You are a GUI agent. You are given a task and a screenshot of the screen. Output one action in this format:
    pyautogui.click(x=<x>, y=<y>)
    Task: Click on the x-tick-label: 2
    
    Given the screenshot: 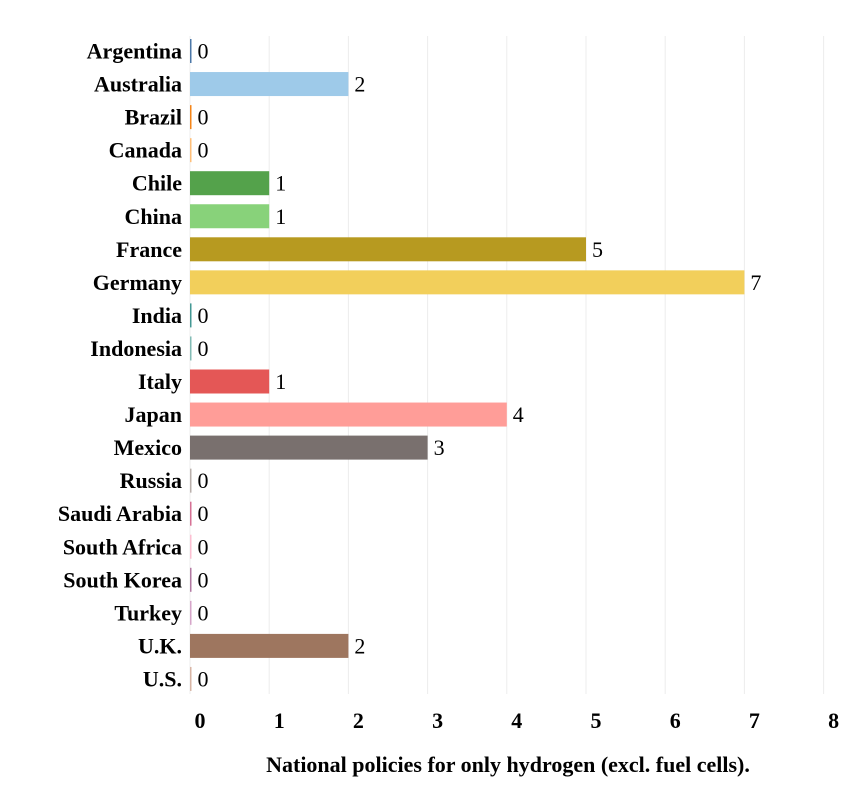 What is the action you would take?
    pyautogui.click(x=358, y=720)
    